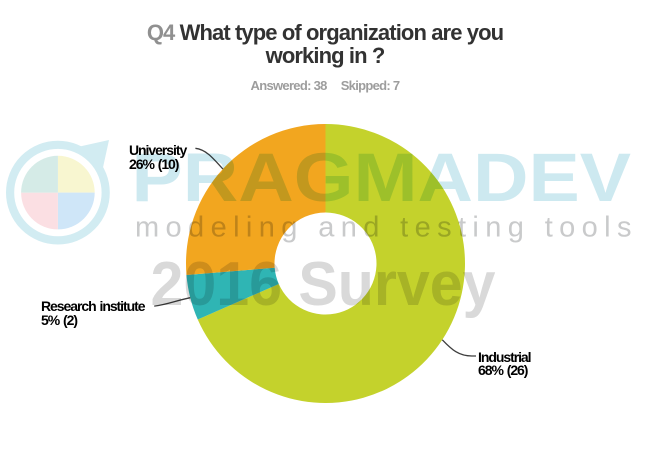  What do you see at coordinates (382, 177) in the screenshot?
I see `svg-text: PRAGMADEV` at bounding box center [382, 177].